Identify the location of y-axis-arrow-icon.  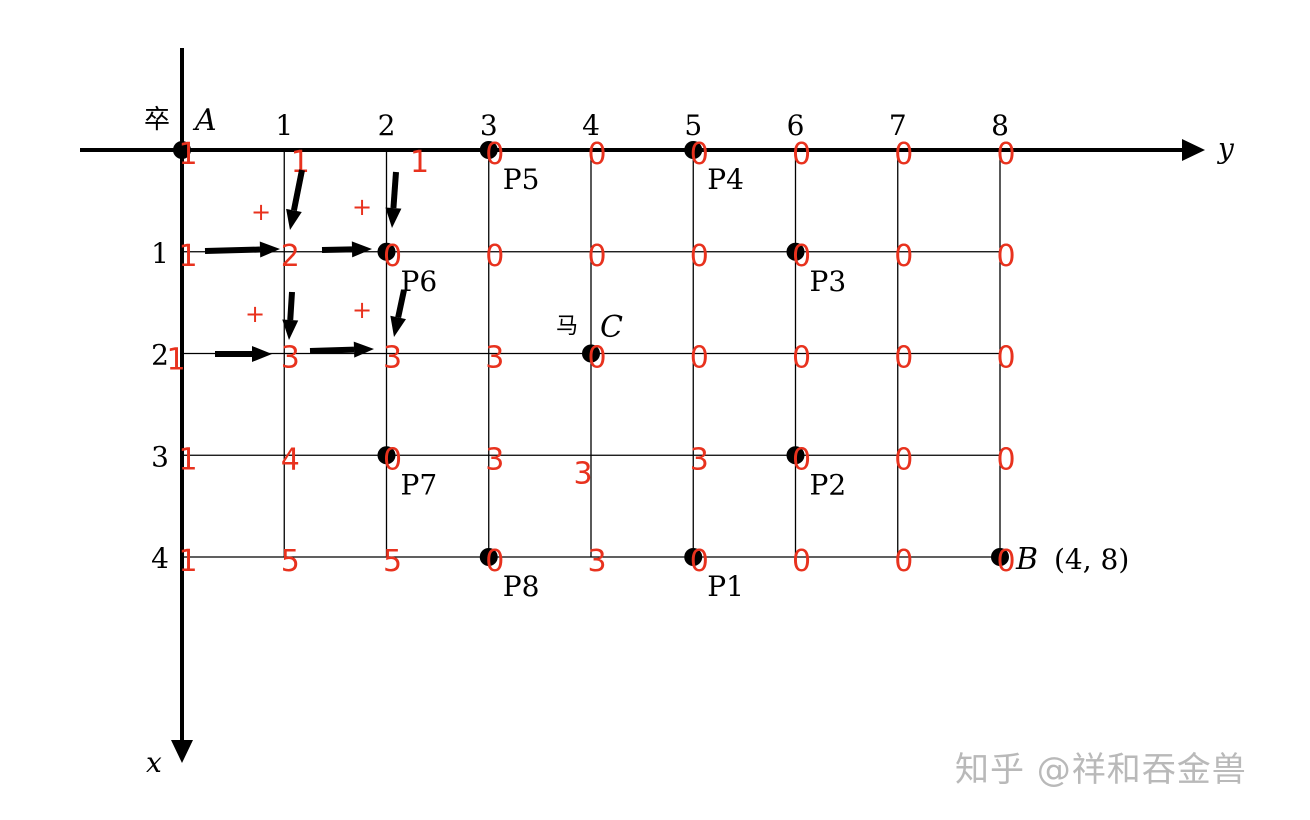
(1193, 150).